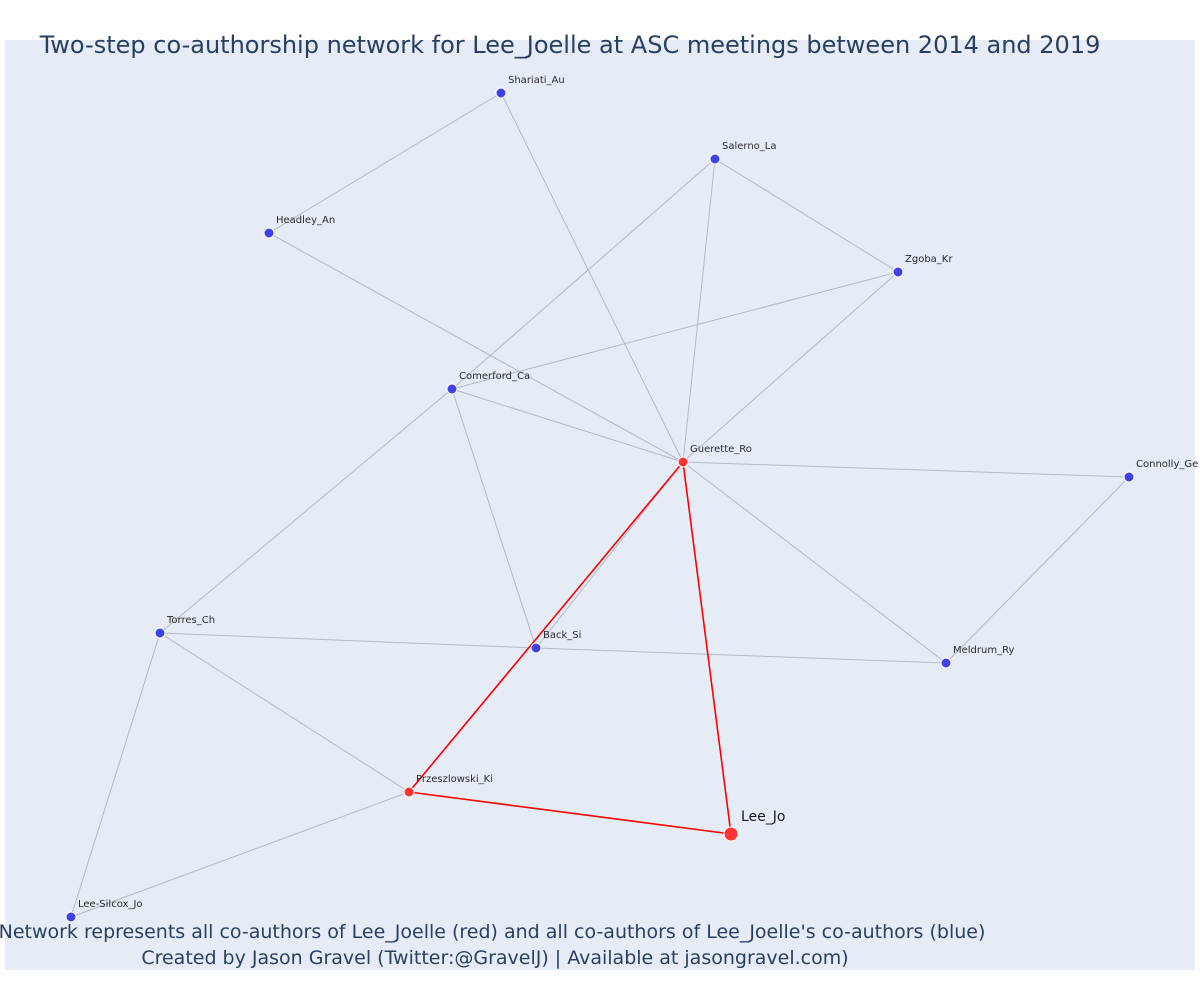 Image resolution: width=1200 pixels, height=1000 pixels. I want to click on node-Zgoba_Kr, so click(898, 272).